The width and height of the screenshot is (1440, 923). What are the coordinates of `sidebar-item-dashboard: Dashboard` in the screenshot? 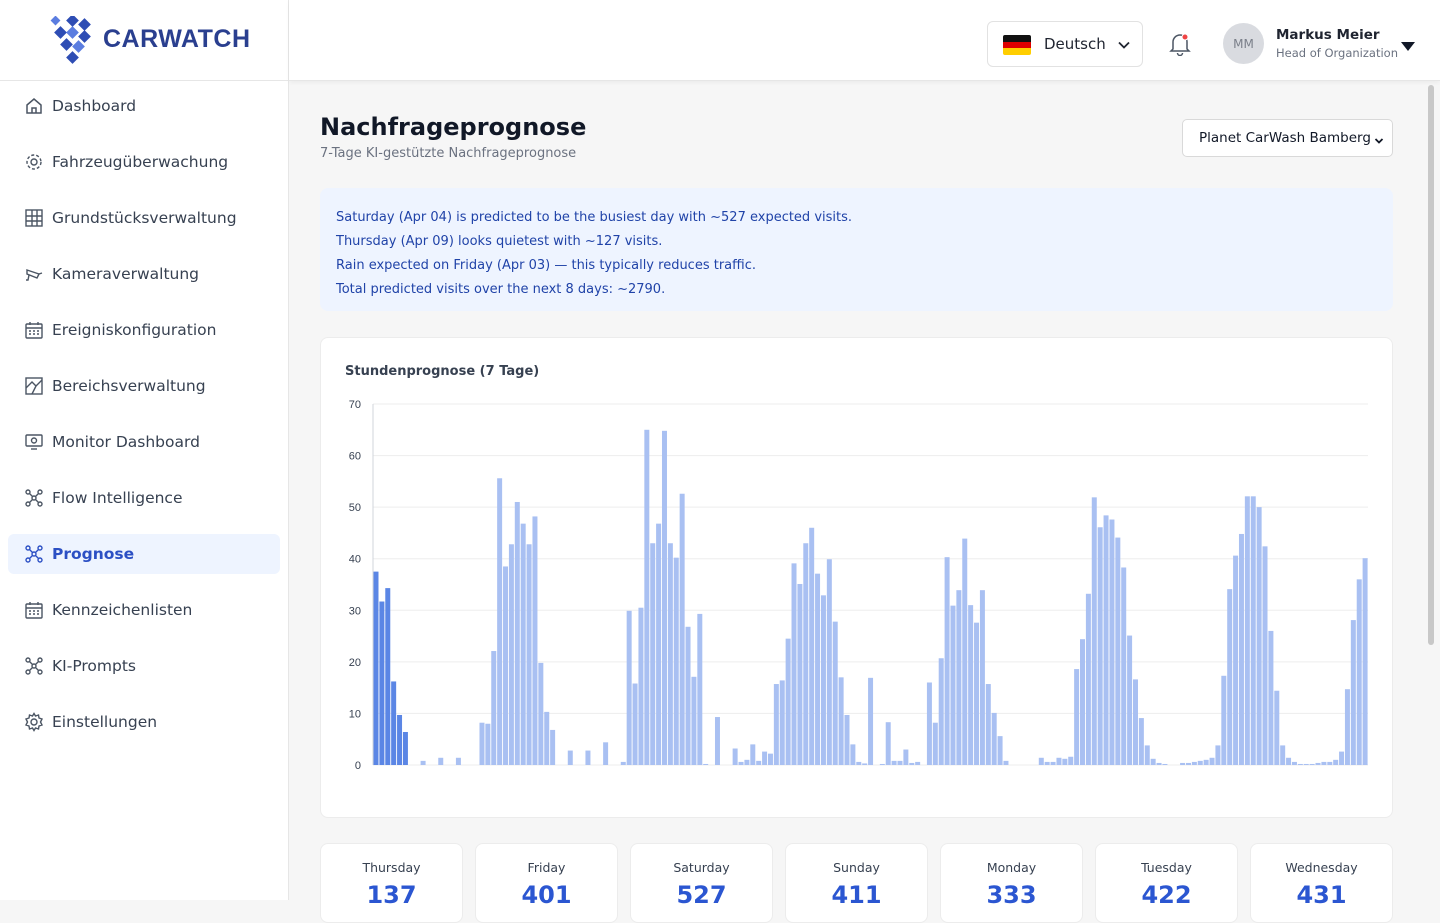 It's located at (144, 106).